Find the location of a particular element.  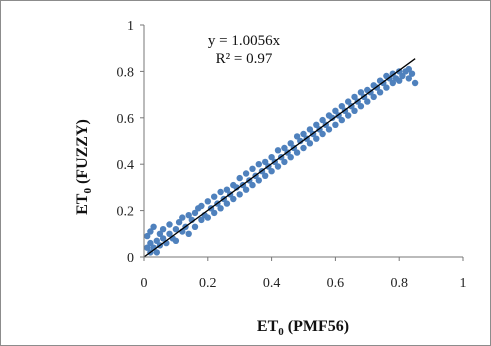

x-tick-label: 0.6 is located at coordinates (336, 283).